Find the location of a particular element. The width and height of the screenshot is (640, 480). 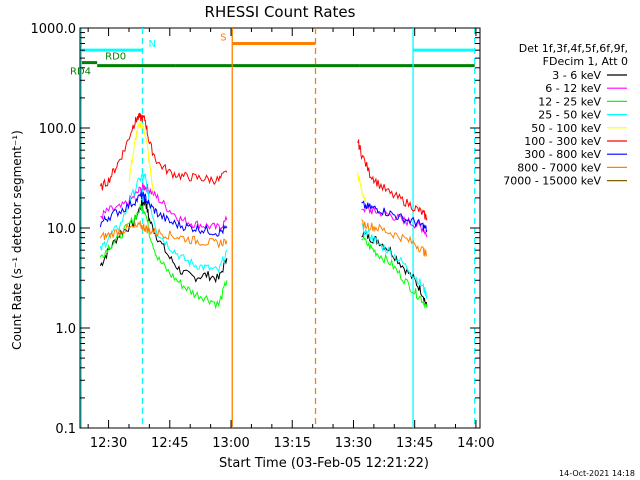

y-tick-label: 1.0 is located at coordinates (65, 329).